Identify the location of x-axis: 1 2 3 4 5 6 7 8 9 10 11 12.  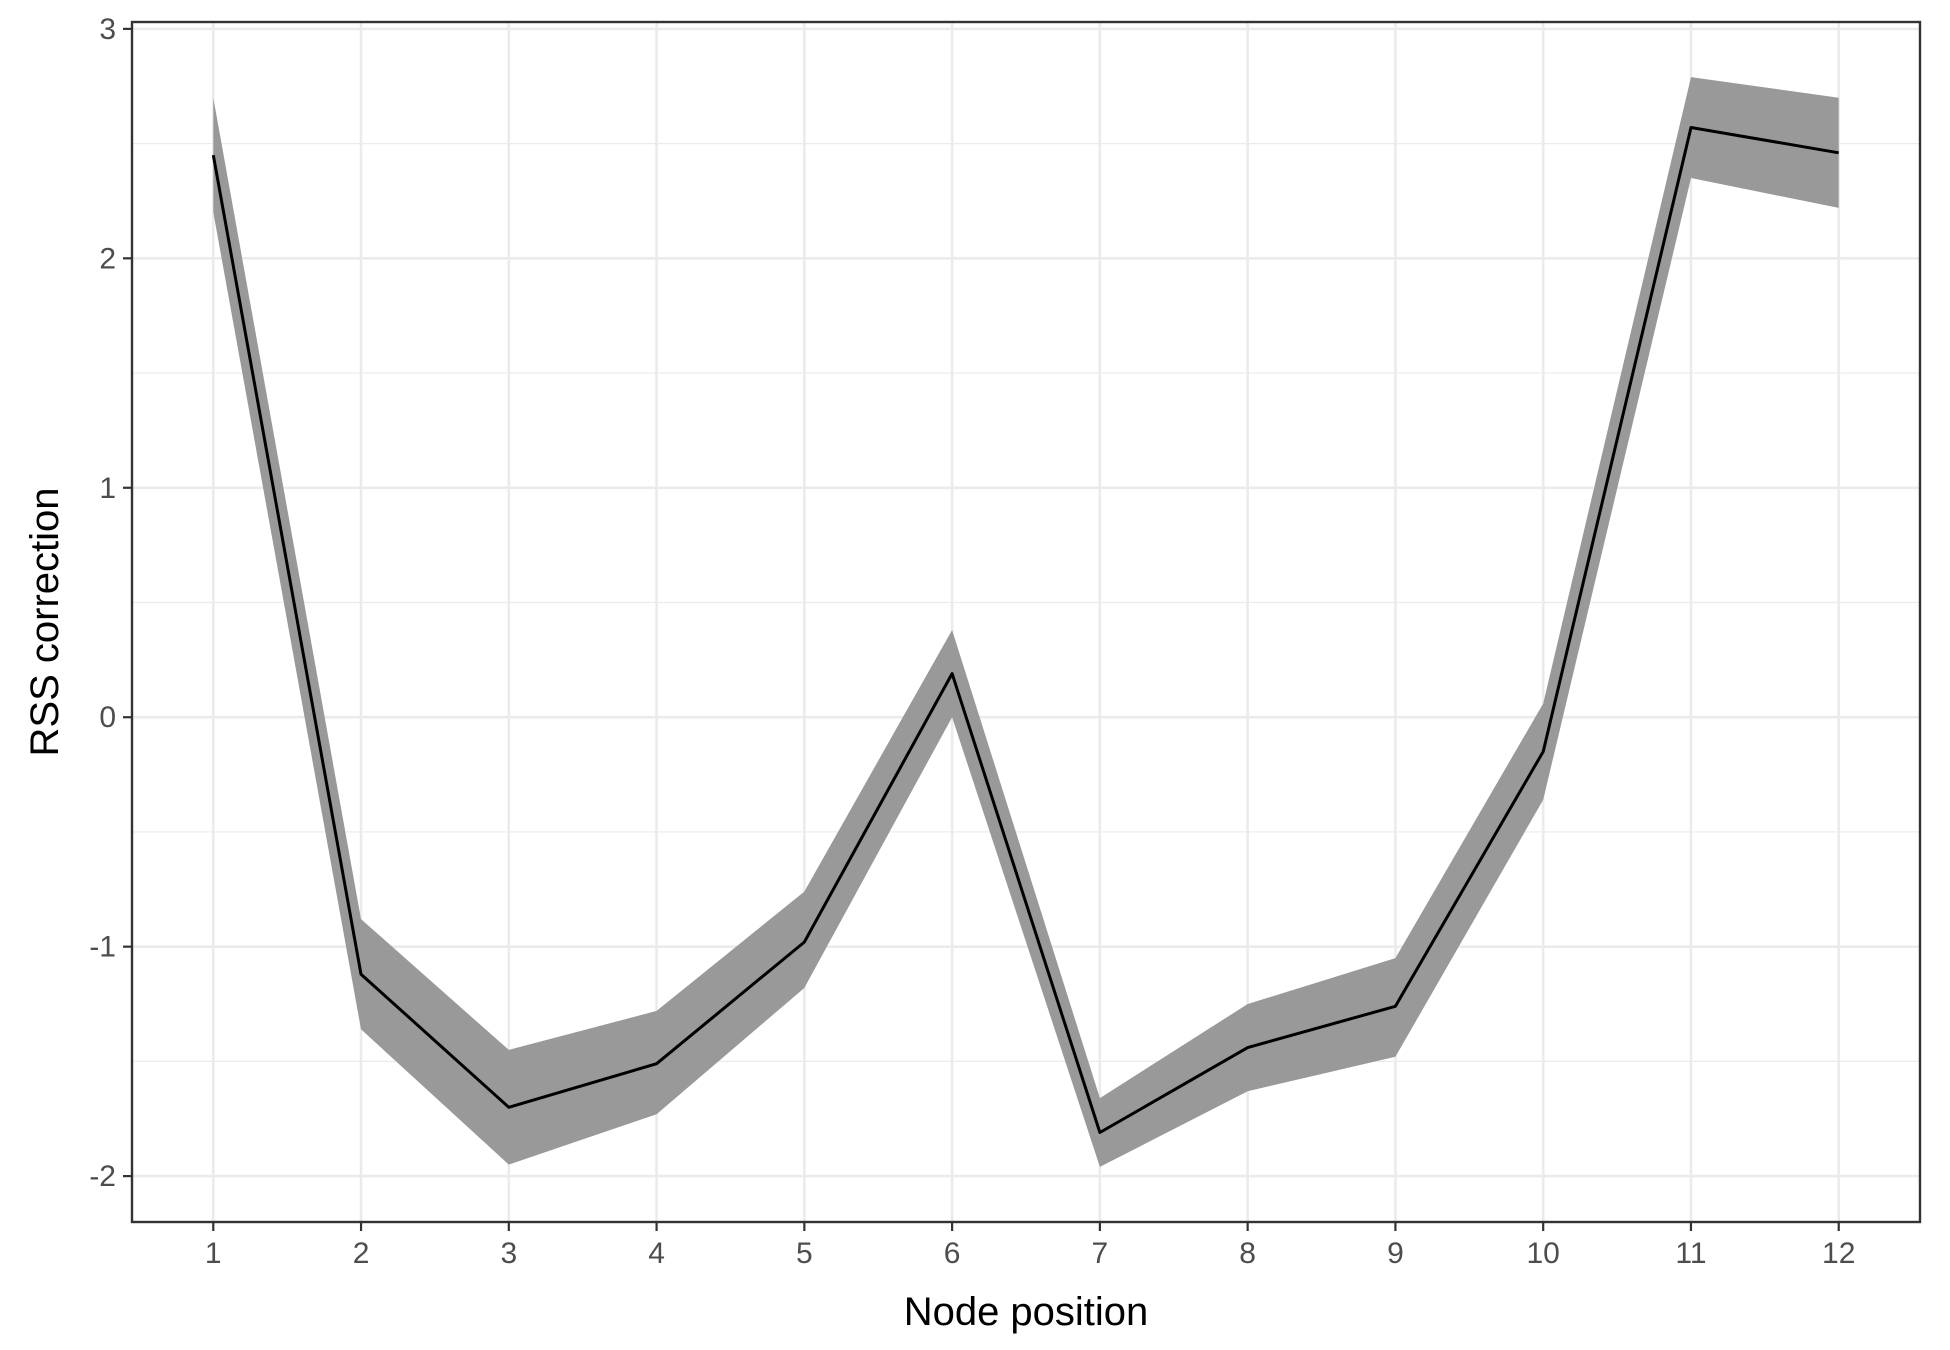
(1030, 1246).